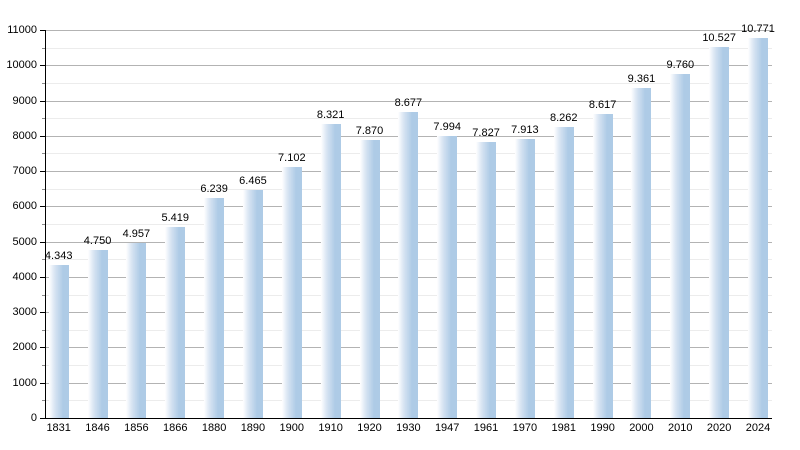  Describe the element at coordinates (292, 158) in the screenshot. I see `bar-value-label: 7.102` at that location.